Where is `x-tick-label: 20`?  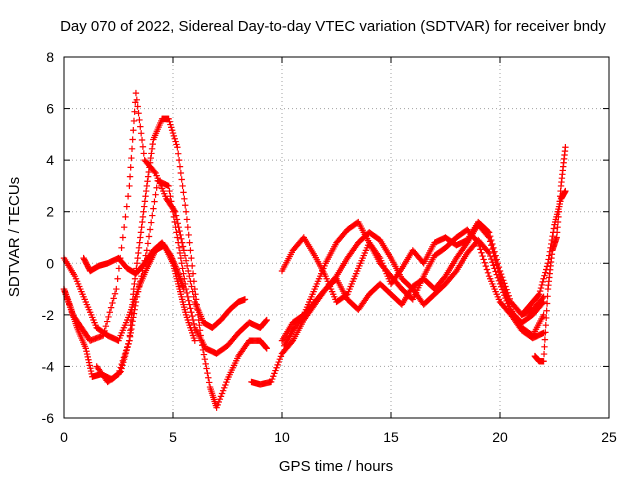
x-tick-label: 20 is located at coordinates (500, 437).